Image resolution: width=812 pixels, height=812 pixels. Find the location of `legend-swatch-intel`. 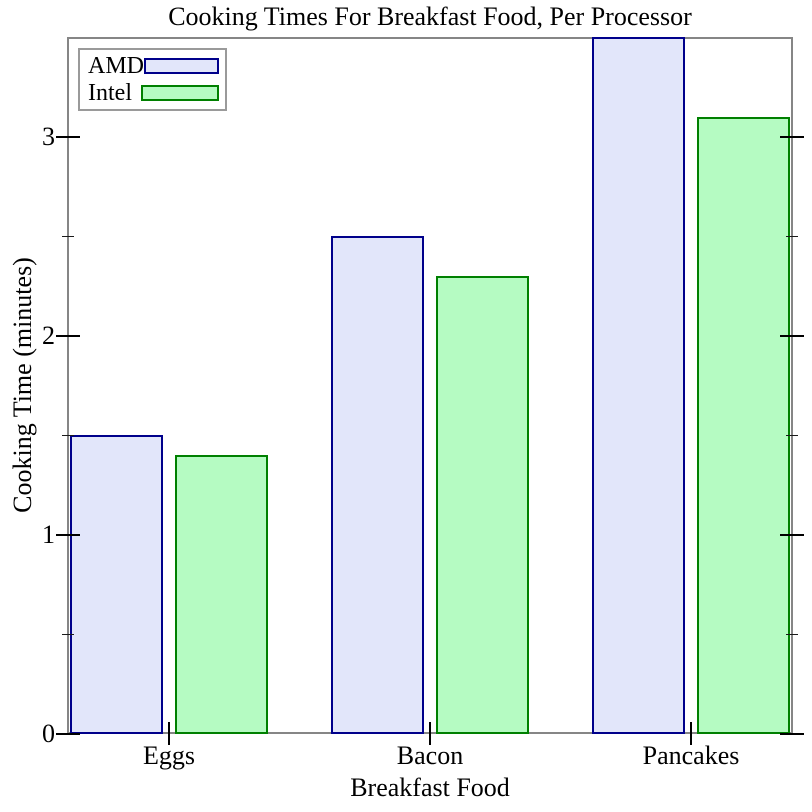

legend-swatch-intel is located at coordinates (180, 93).